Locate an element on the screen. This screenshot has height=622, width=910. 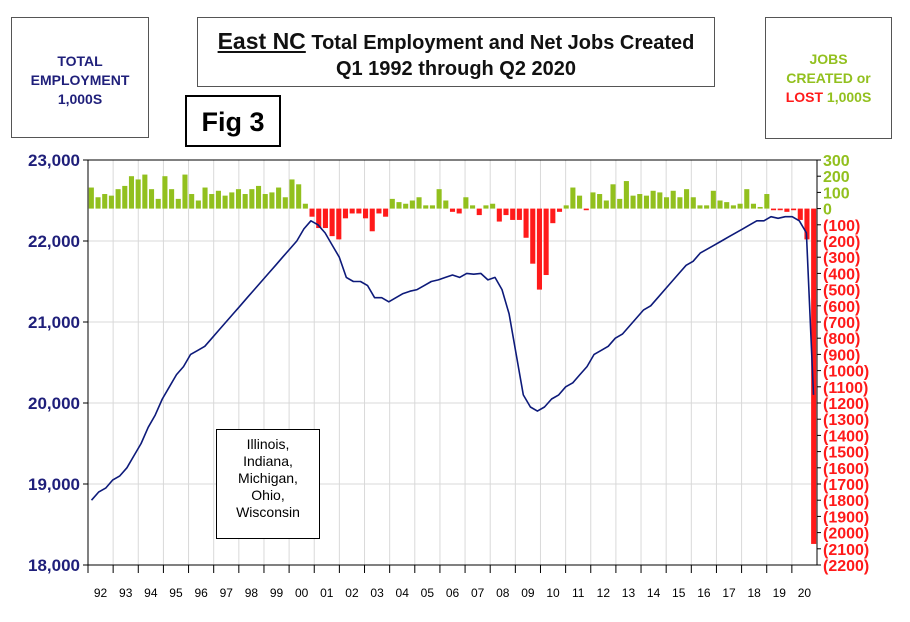
right-tick-label: (1100) is located at coordinates (845, 388).